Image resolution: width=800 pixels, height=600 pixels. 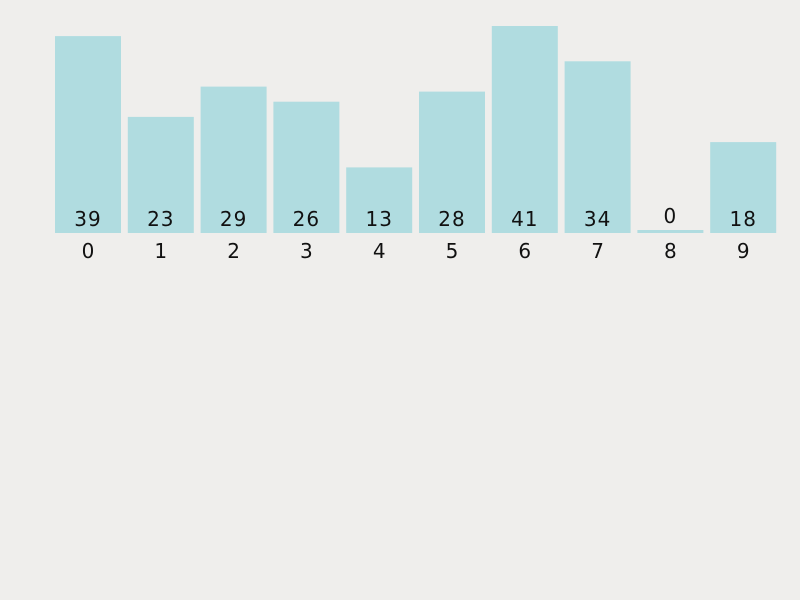 I want to click on x-tick-label-4: 4, so click(x=379, y=251).